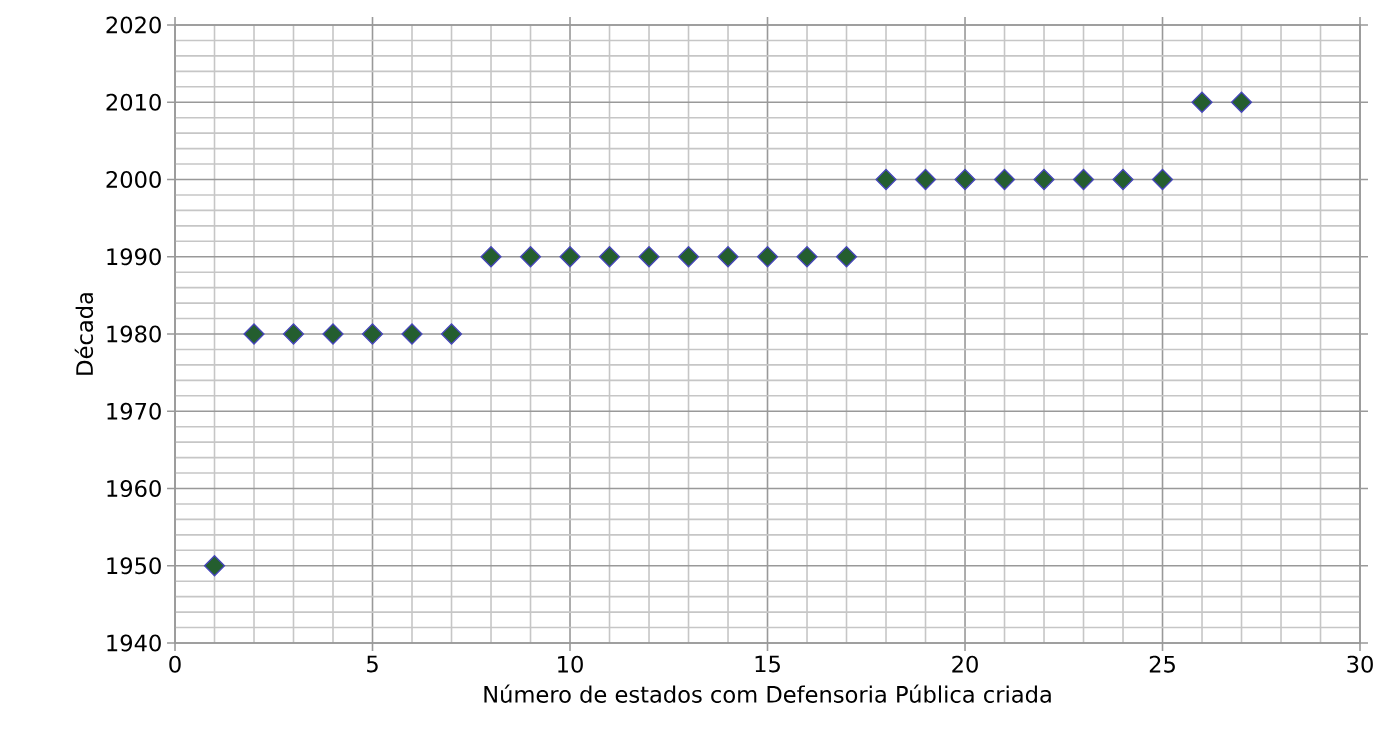  I want to click on y-tick-label: 1950, so click(134, 566).